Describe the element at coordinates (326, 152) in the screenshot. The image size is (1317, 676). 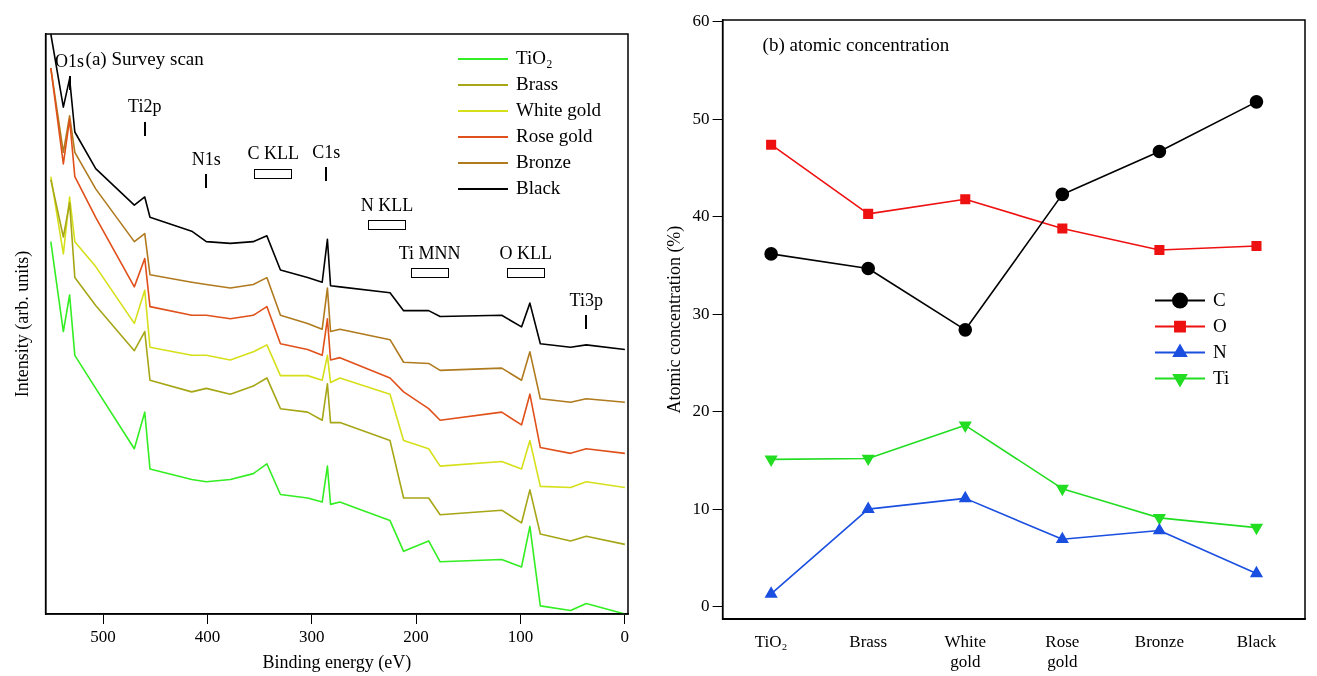
I see `annotation: C1s` at that location.